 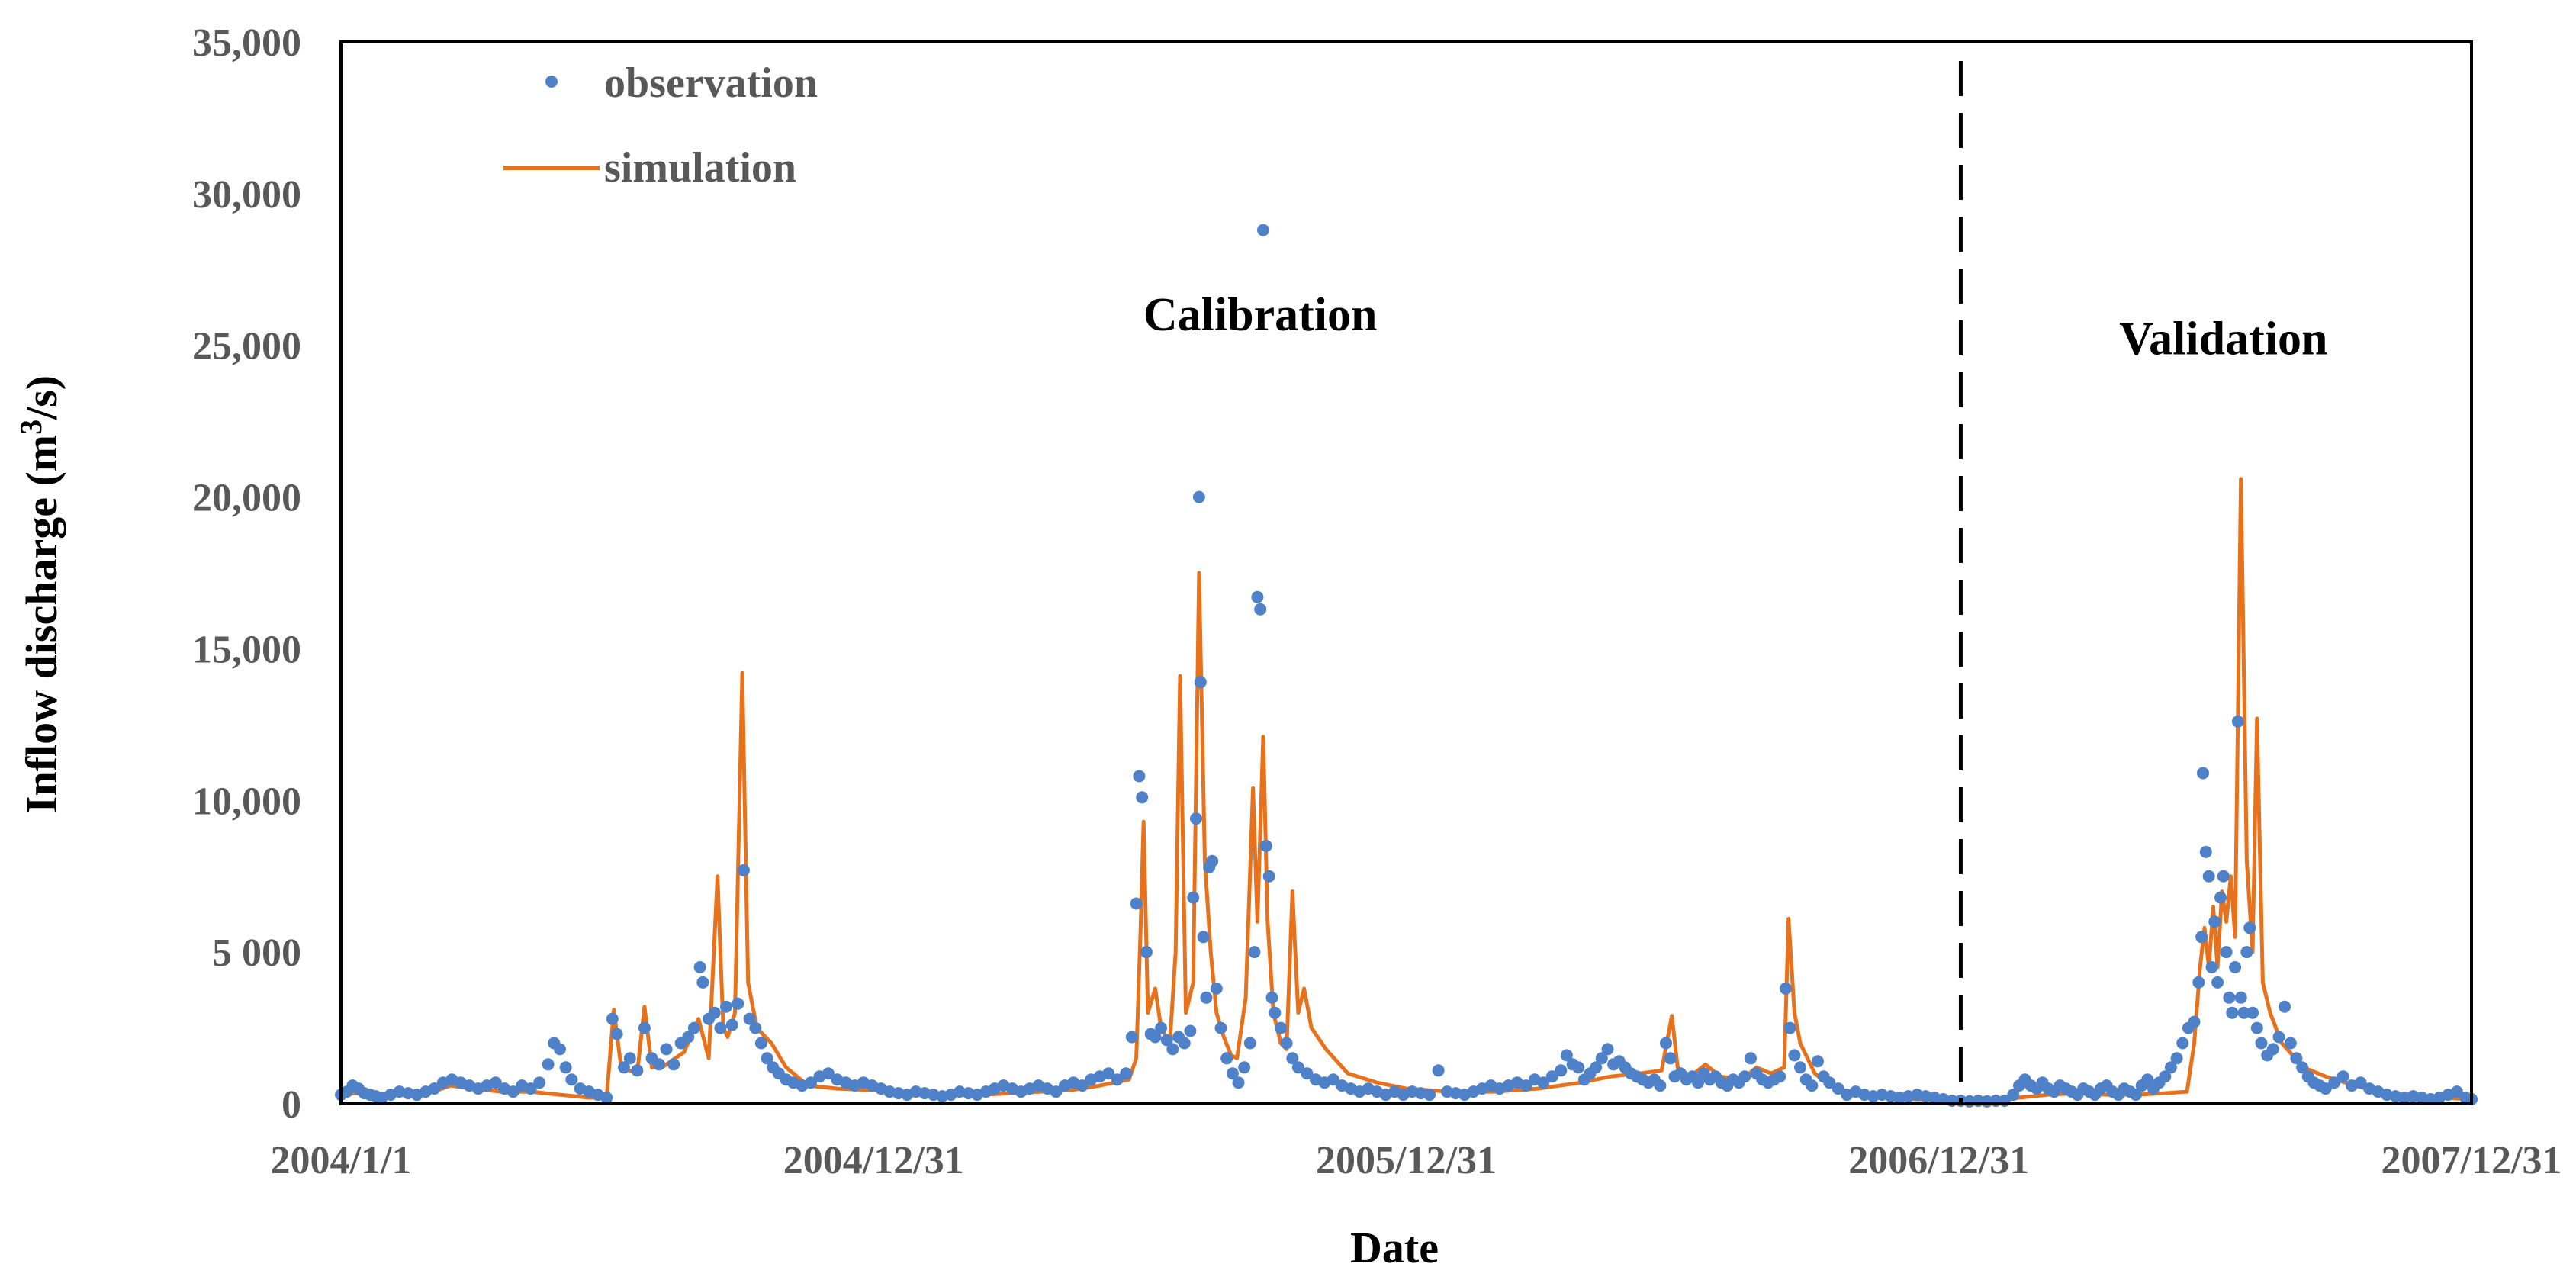 I want to click on y-tick-label: 35,000, so click(x=246, y=43).